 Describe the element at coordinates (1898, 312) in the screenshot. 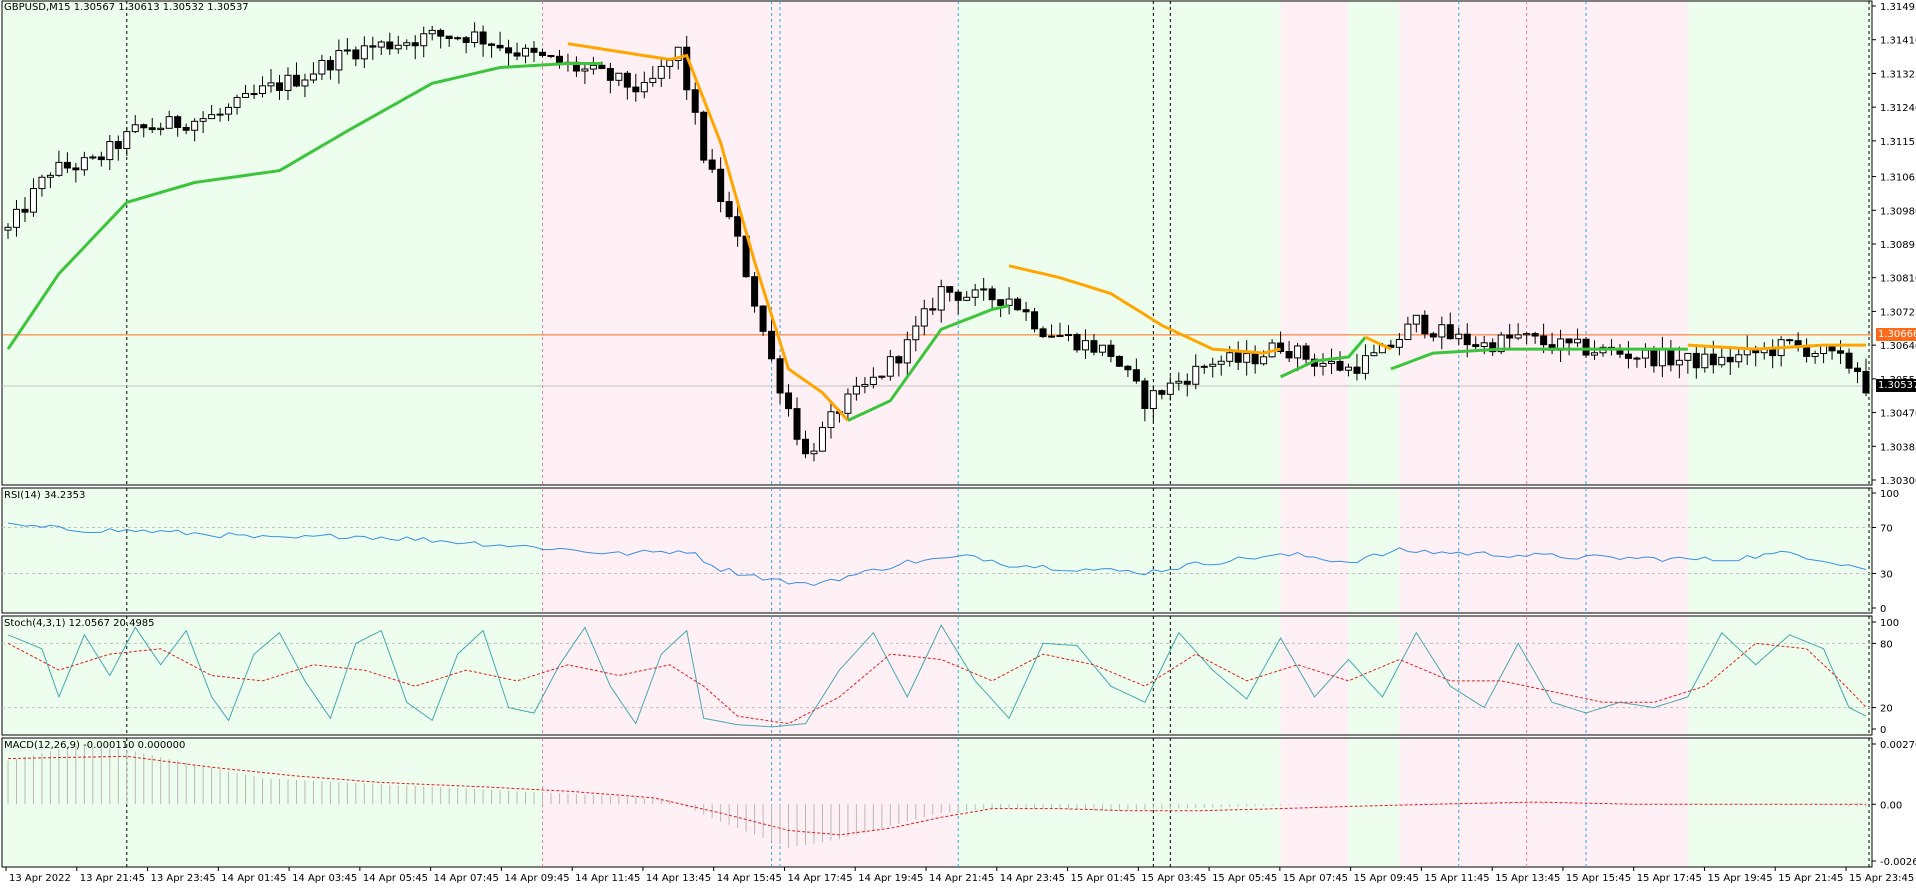

I see `y-axis-tick-label: 1.30725` at that location.